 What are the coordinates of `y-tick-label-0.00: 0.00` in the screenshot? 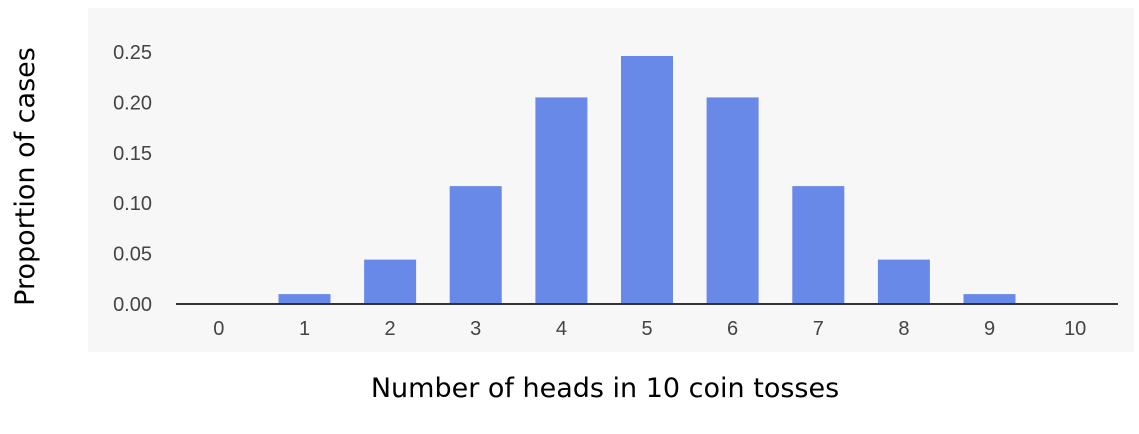 It's located at (132, 305).